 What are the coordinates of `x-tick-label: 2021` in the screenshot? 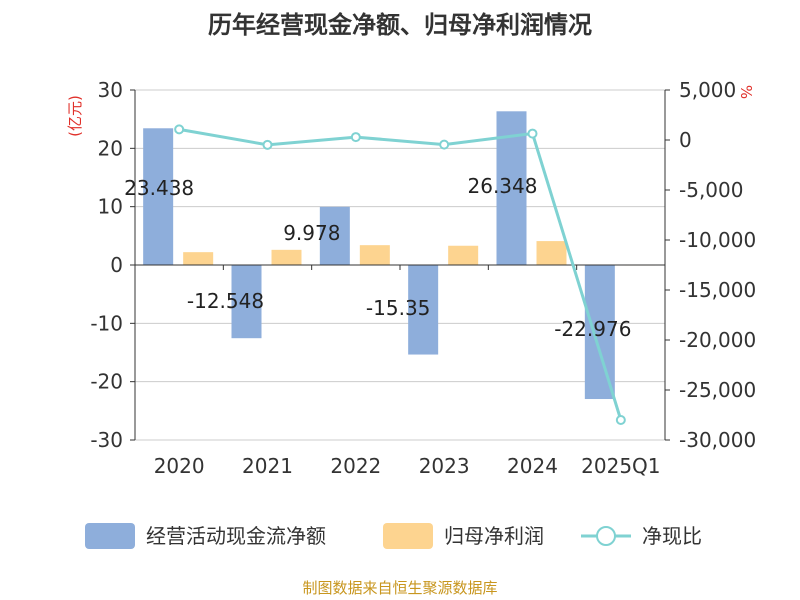 It's located at (267, 466).